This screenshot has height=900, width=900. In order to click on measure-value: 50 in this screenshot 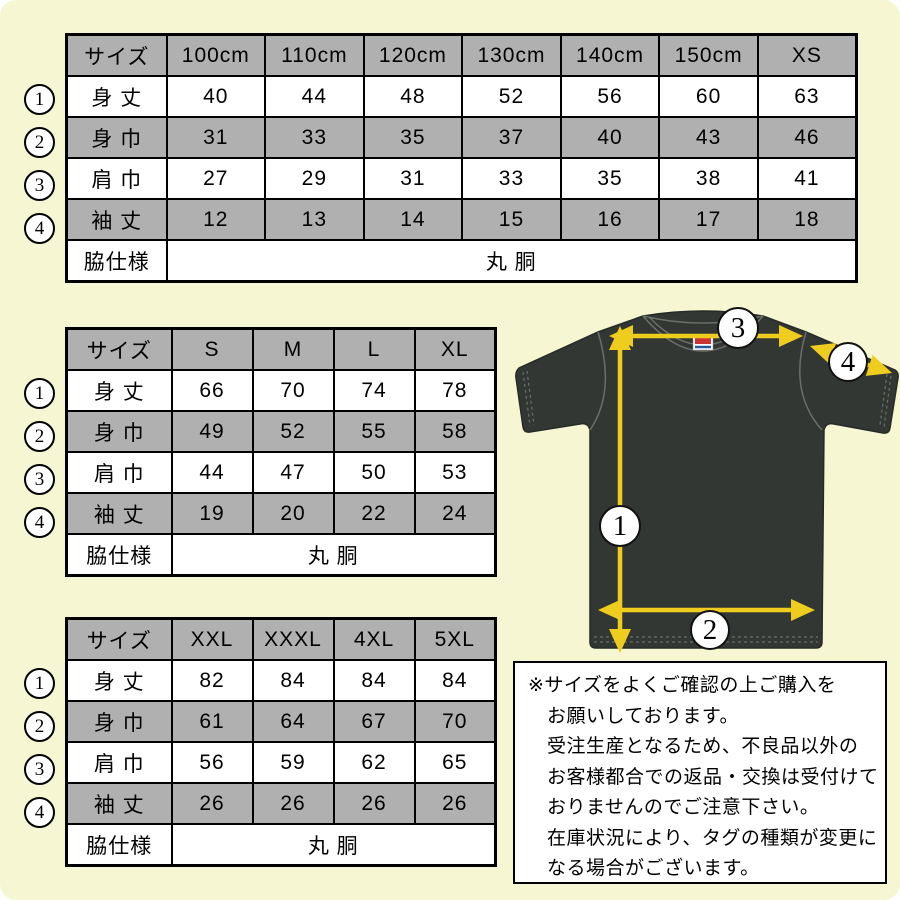, I will do `click(374, 472)`.